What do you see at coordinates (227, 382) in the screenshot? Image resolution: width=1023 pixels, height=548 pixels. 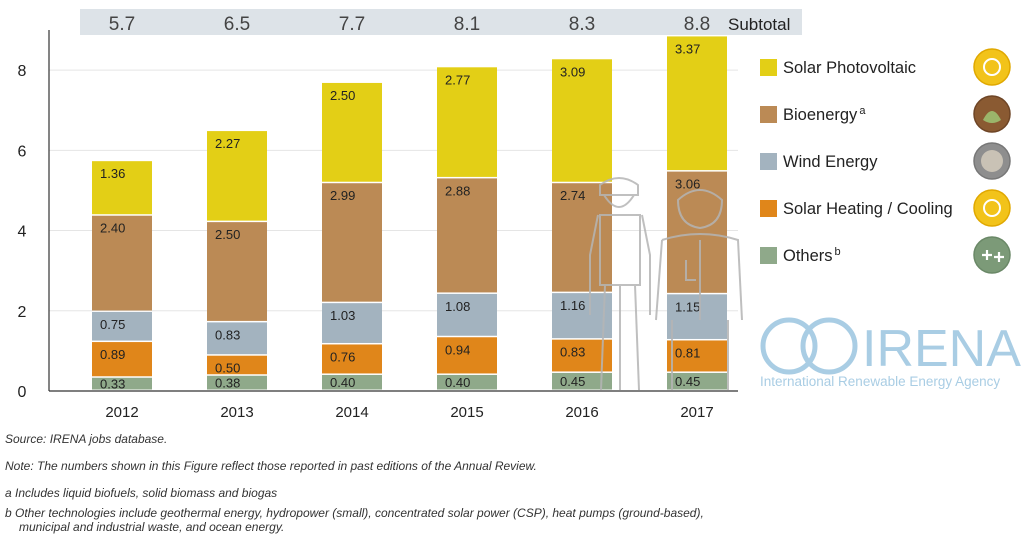 I see `bar-value-label: 0.38` at bounding box center [227, 382].